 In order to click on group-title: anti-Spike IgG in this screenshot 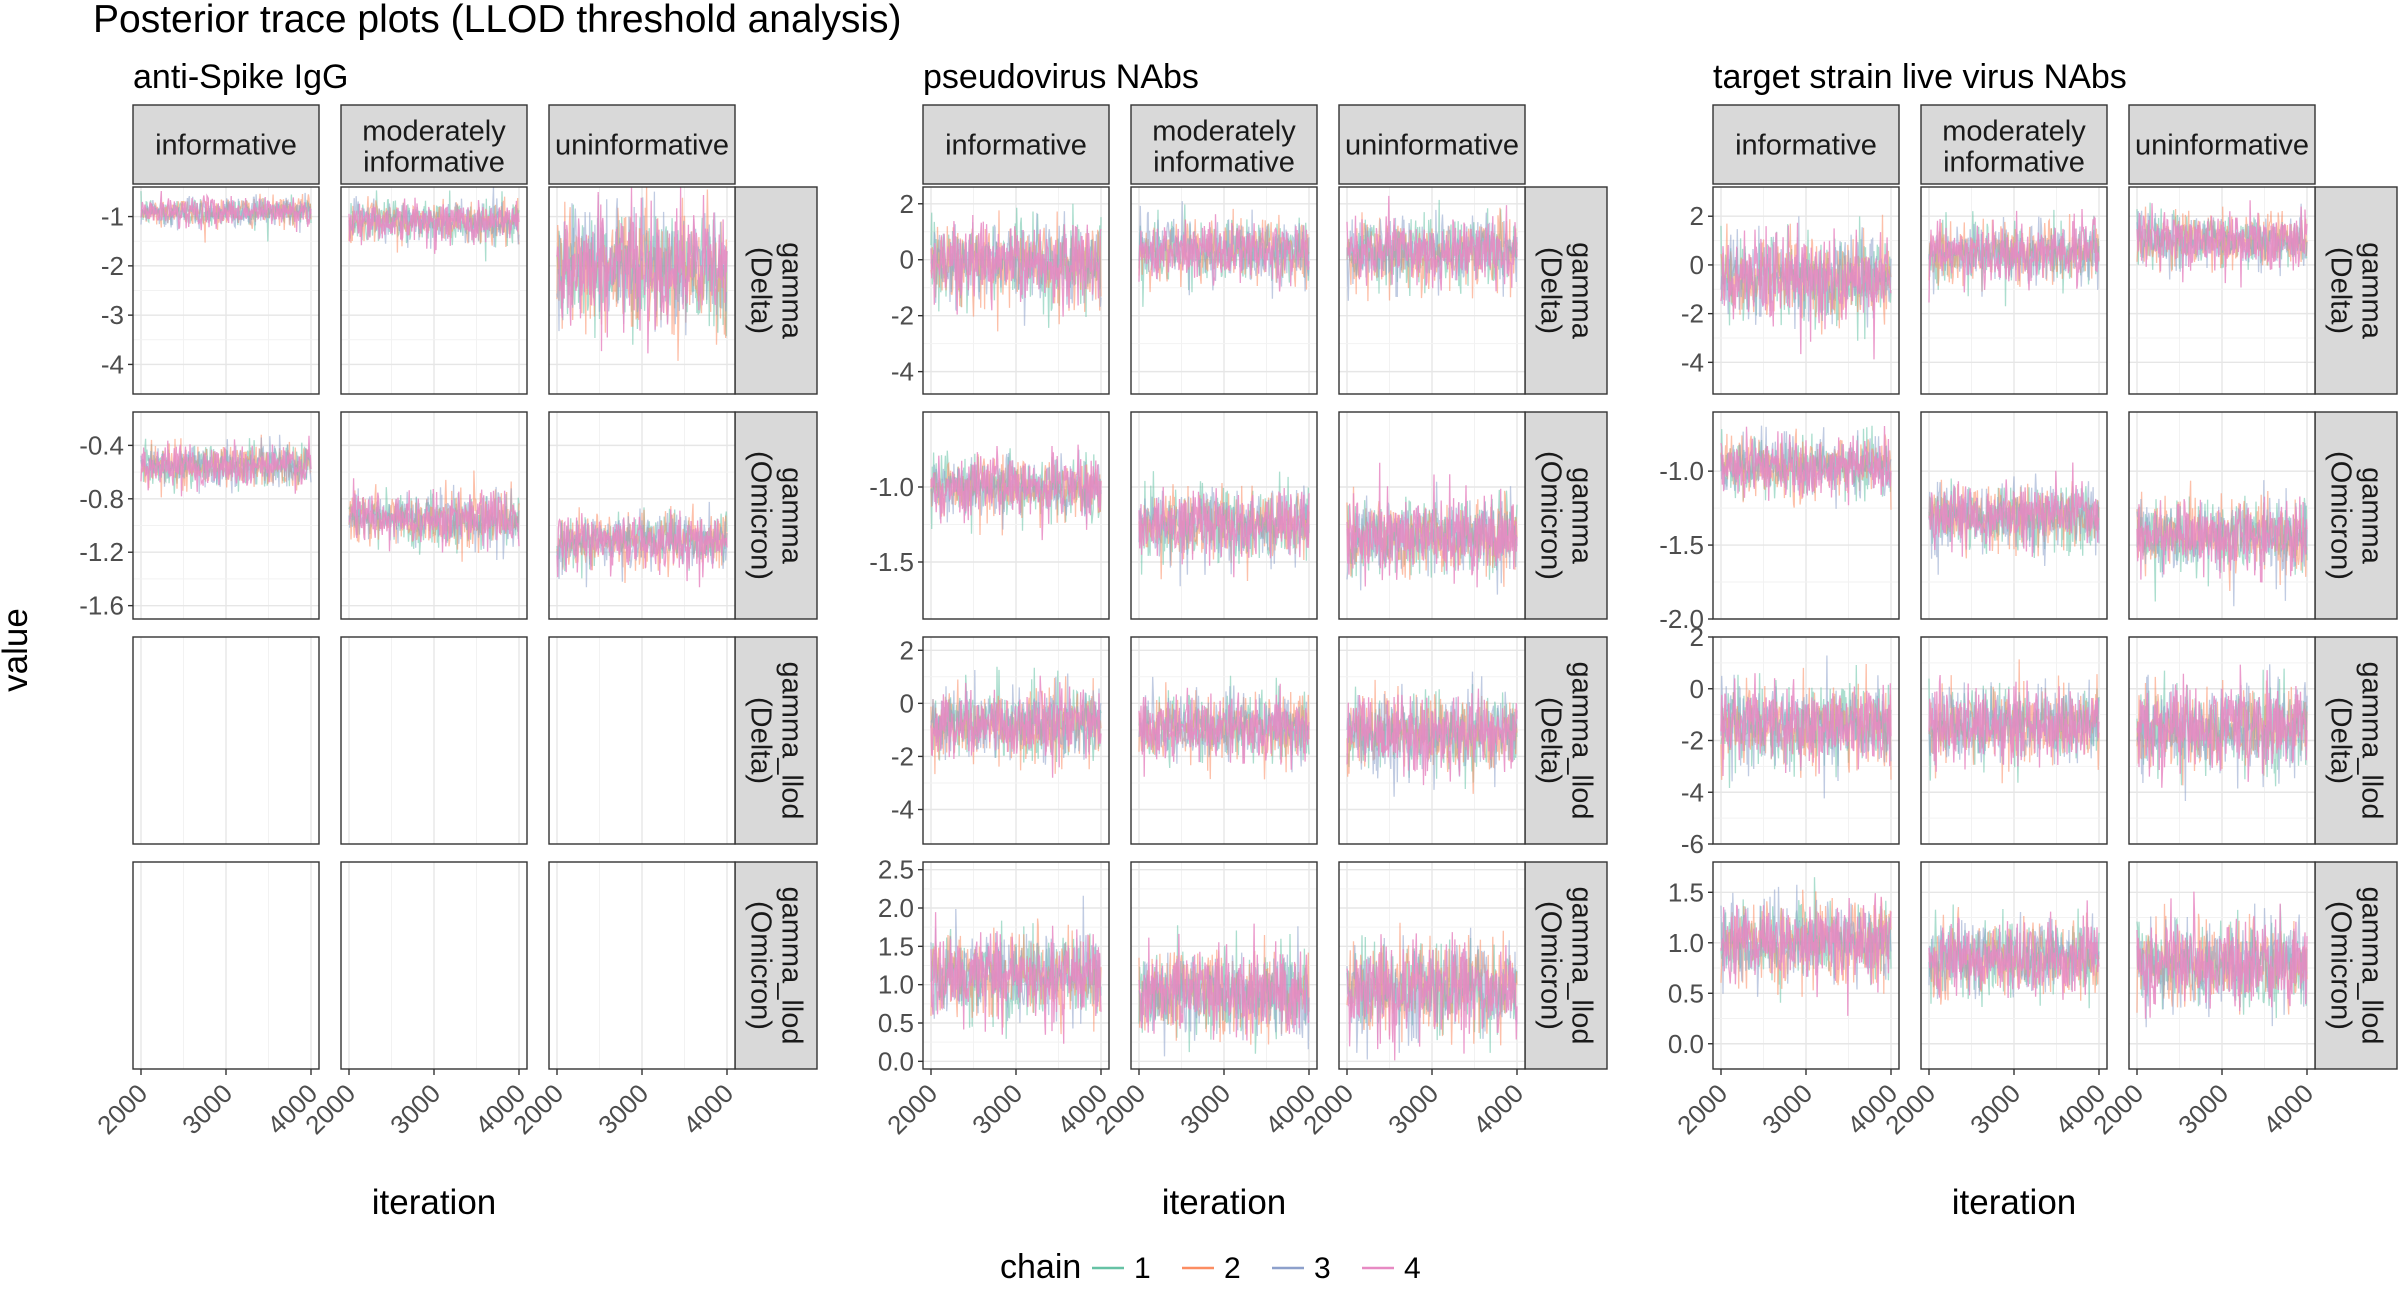, I will do `click(240, 77)`.